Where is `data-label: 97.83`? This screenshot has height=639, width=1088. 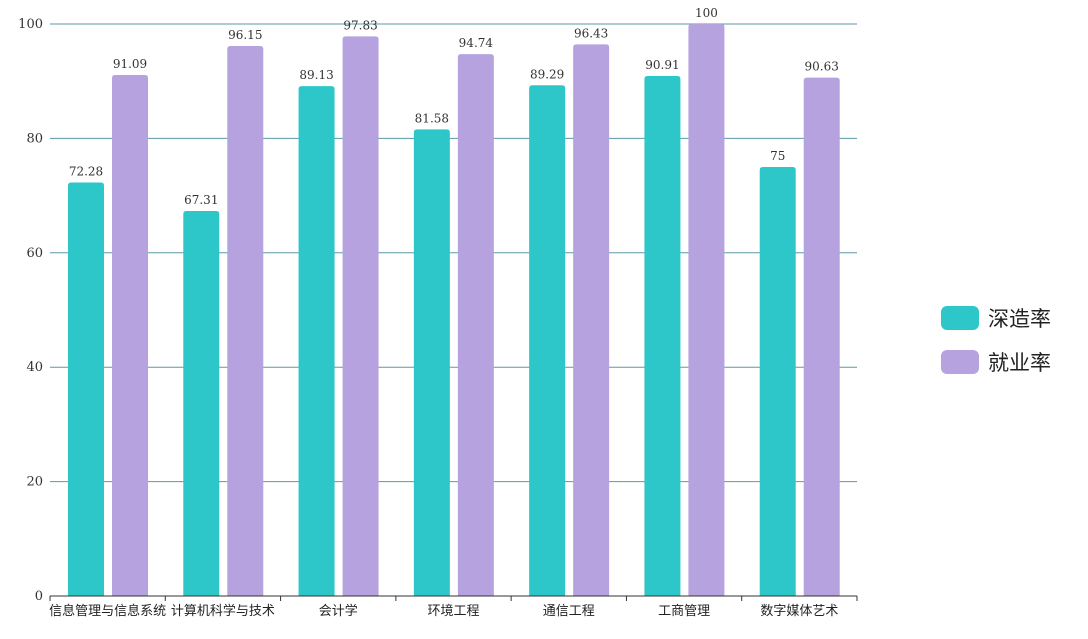
data-label: 97.83 is located at coordinates (360, 25).